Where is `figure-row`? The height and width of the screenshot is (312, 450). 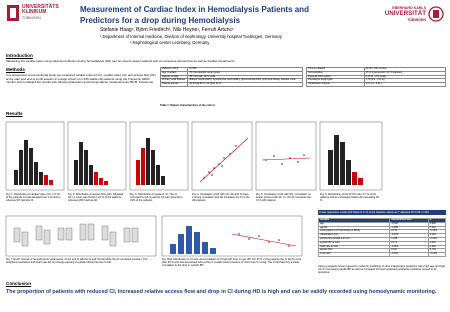 figure-row is located at coordinates (154, 236).